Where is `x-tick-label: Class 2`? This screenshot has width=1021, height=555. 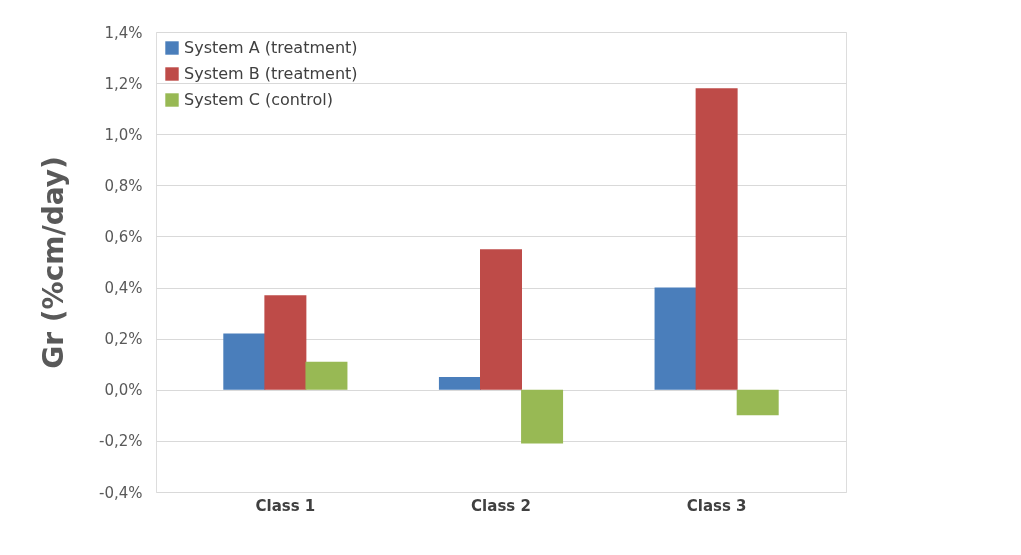 x-tick-label: Class 2 is located at coordinates (501, 505).